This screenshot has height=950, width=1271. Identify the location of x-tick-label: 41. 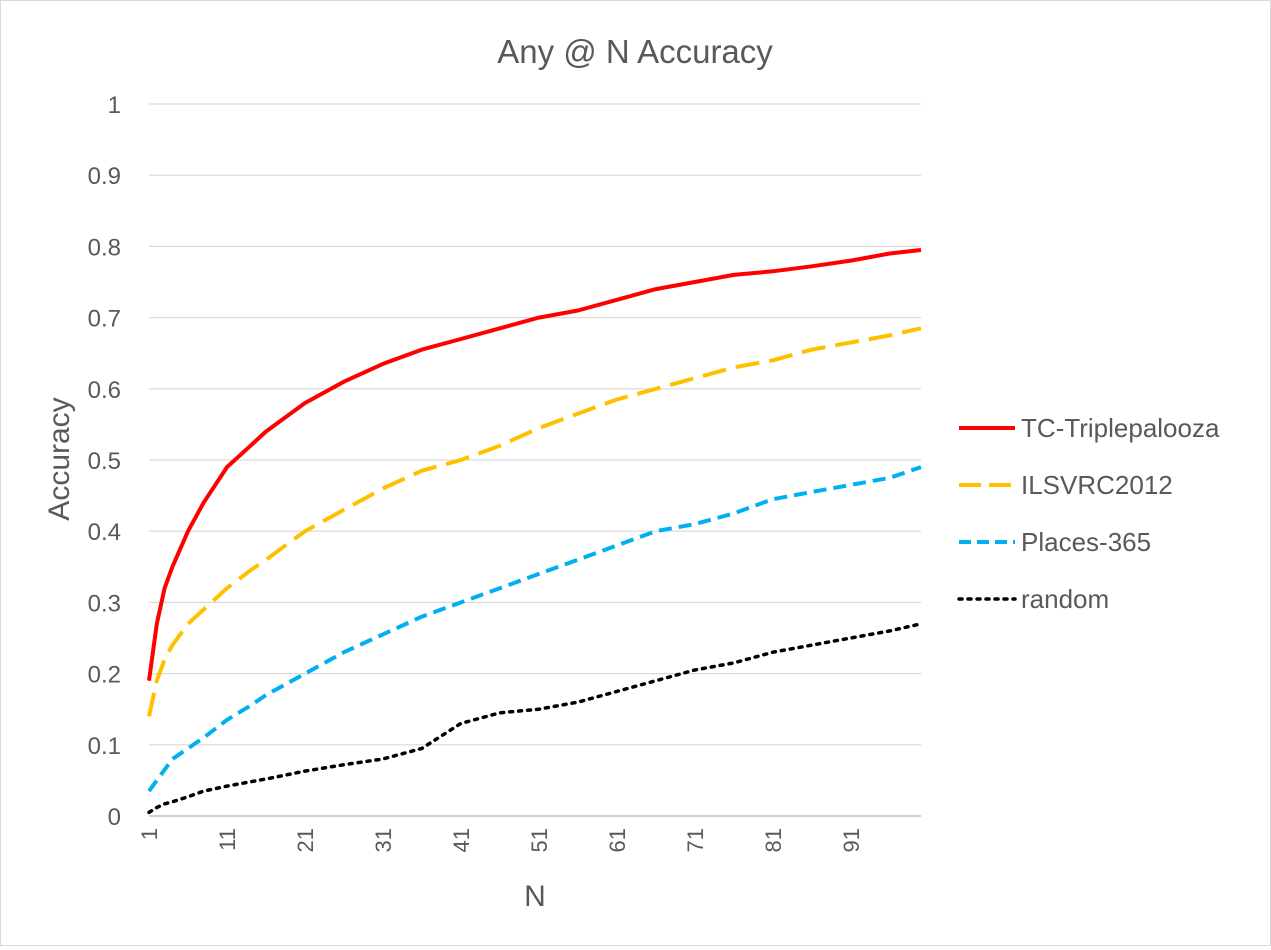
(461, 840).